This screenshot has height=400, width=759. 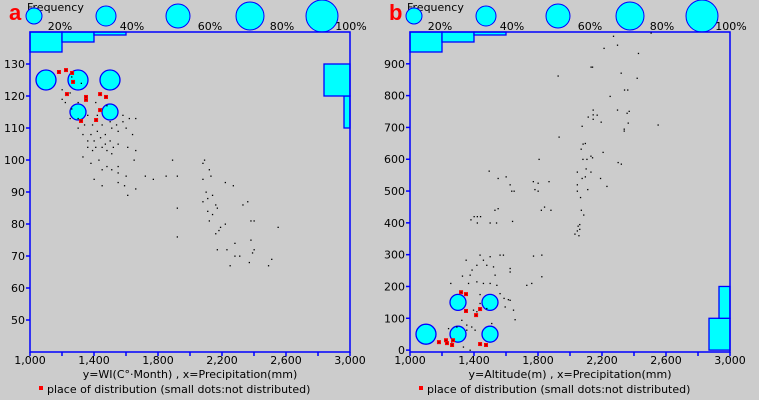 I want to click on y-tick-label: 70, so click(x=18, y=256).